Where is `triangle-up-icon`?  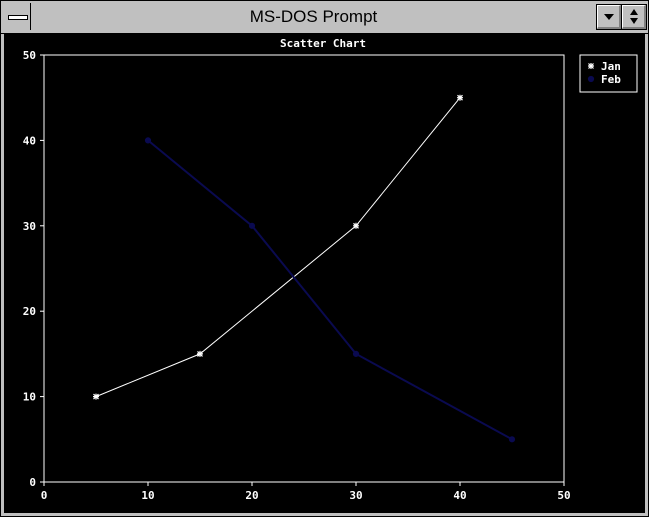
triangle-up-icon is located at coordinates (634, 12).